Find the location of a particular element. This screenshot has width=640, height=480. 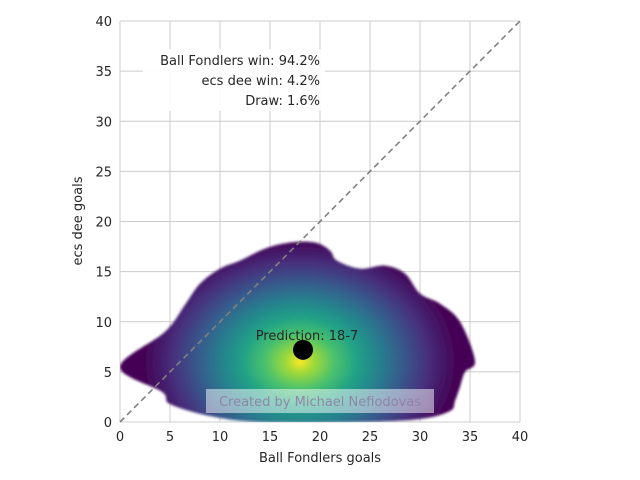

x-tick-label: 40 is located at coordinates (520, 437).